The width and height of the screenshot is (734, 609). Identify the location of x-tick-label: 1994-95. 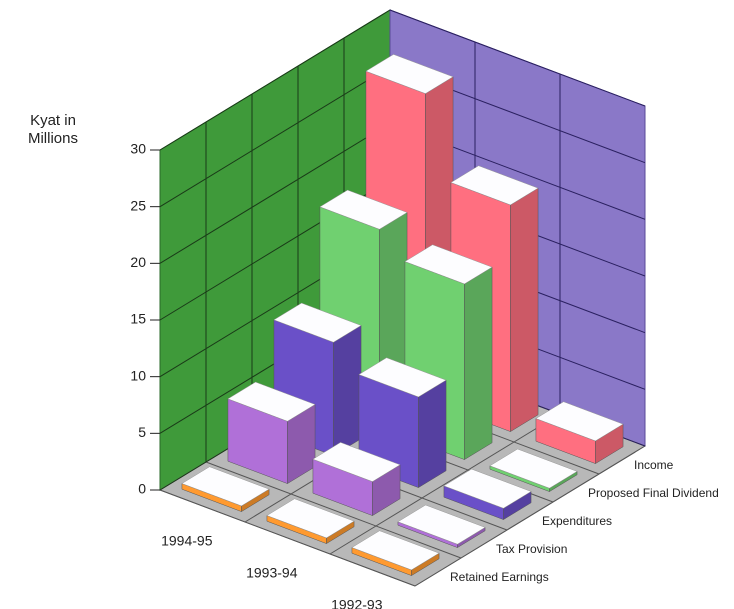
(187, 541).